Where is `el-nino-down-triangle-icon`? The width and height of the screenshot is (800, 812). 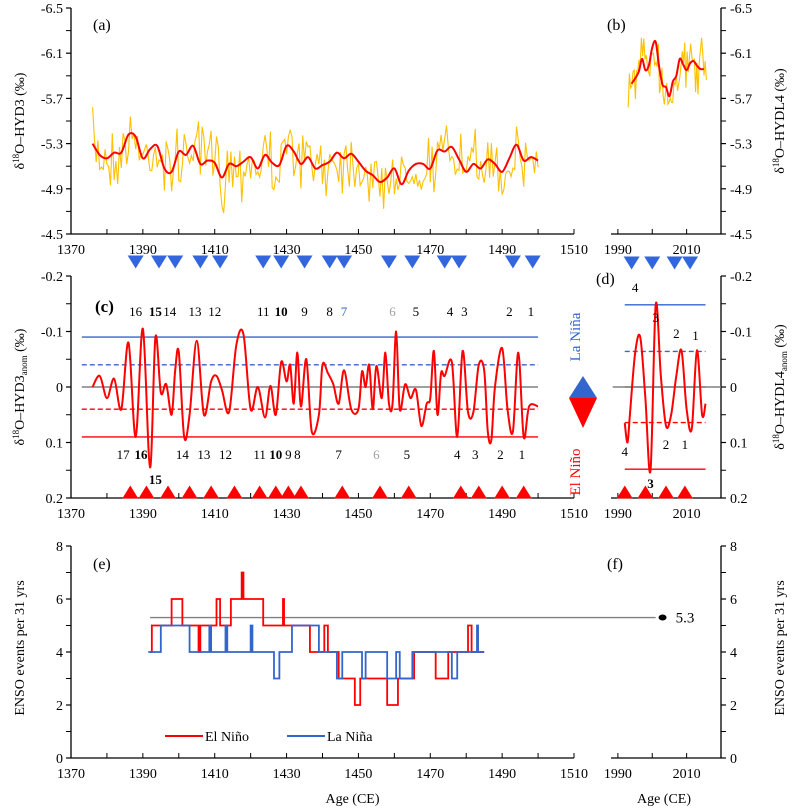
el-nino-down-triangle-icon is located at coordinates (583, 413).